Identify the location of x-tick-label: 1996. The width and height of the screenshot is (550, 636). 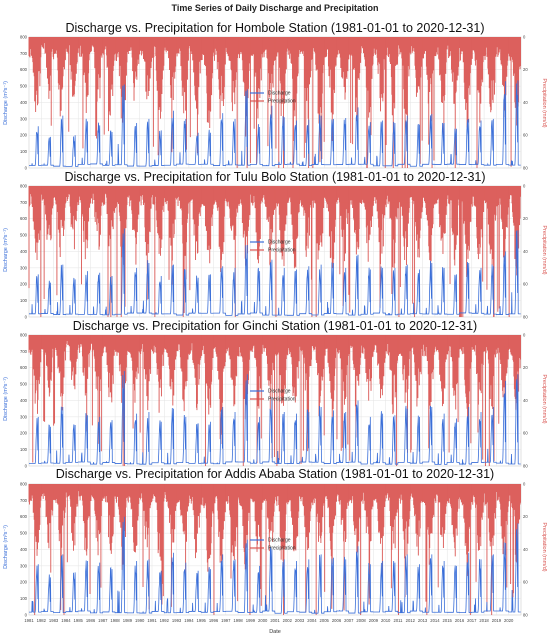
(214, 620).